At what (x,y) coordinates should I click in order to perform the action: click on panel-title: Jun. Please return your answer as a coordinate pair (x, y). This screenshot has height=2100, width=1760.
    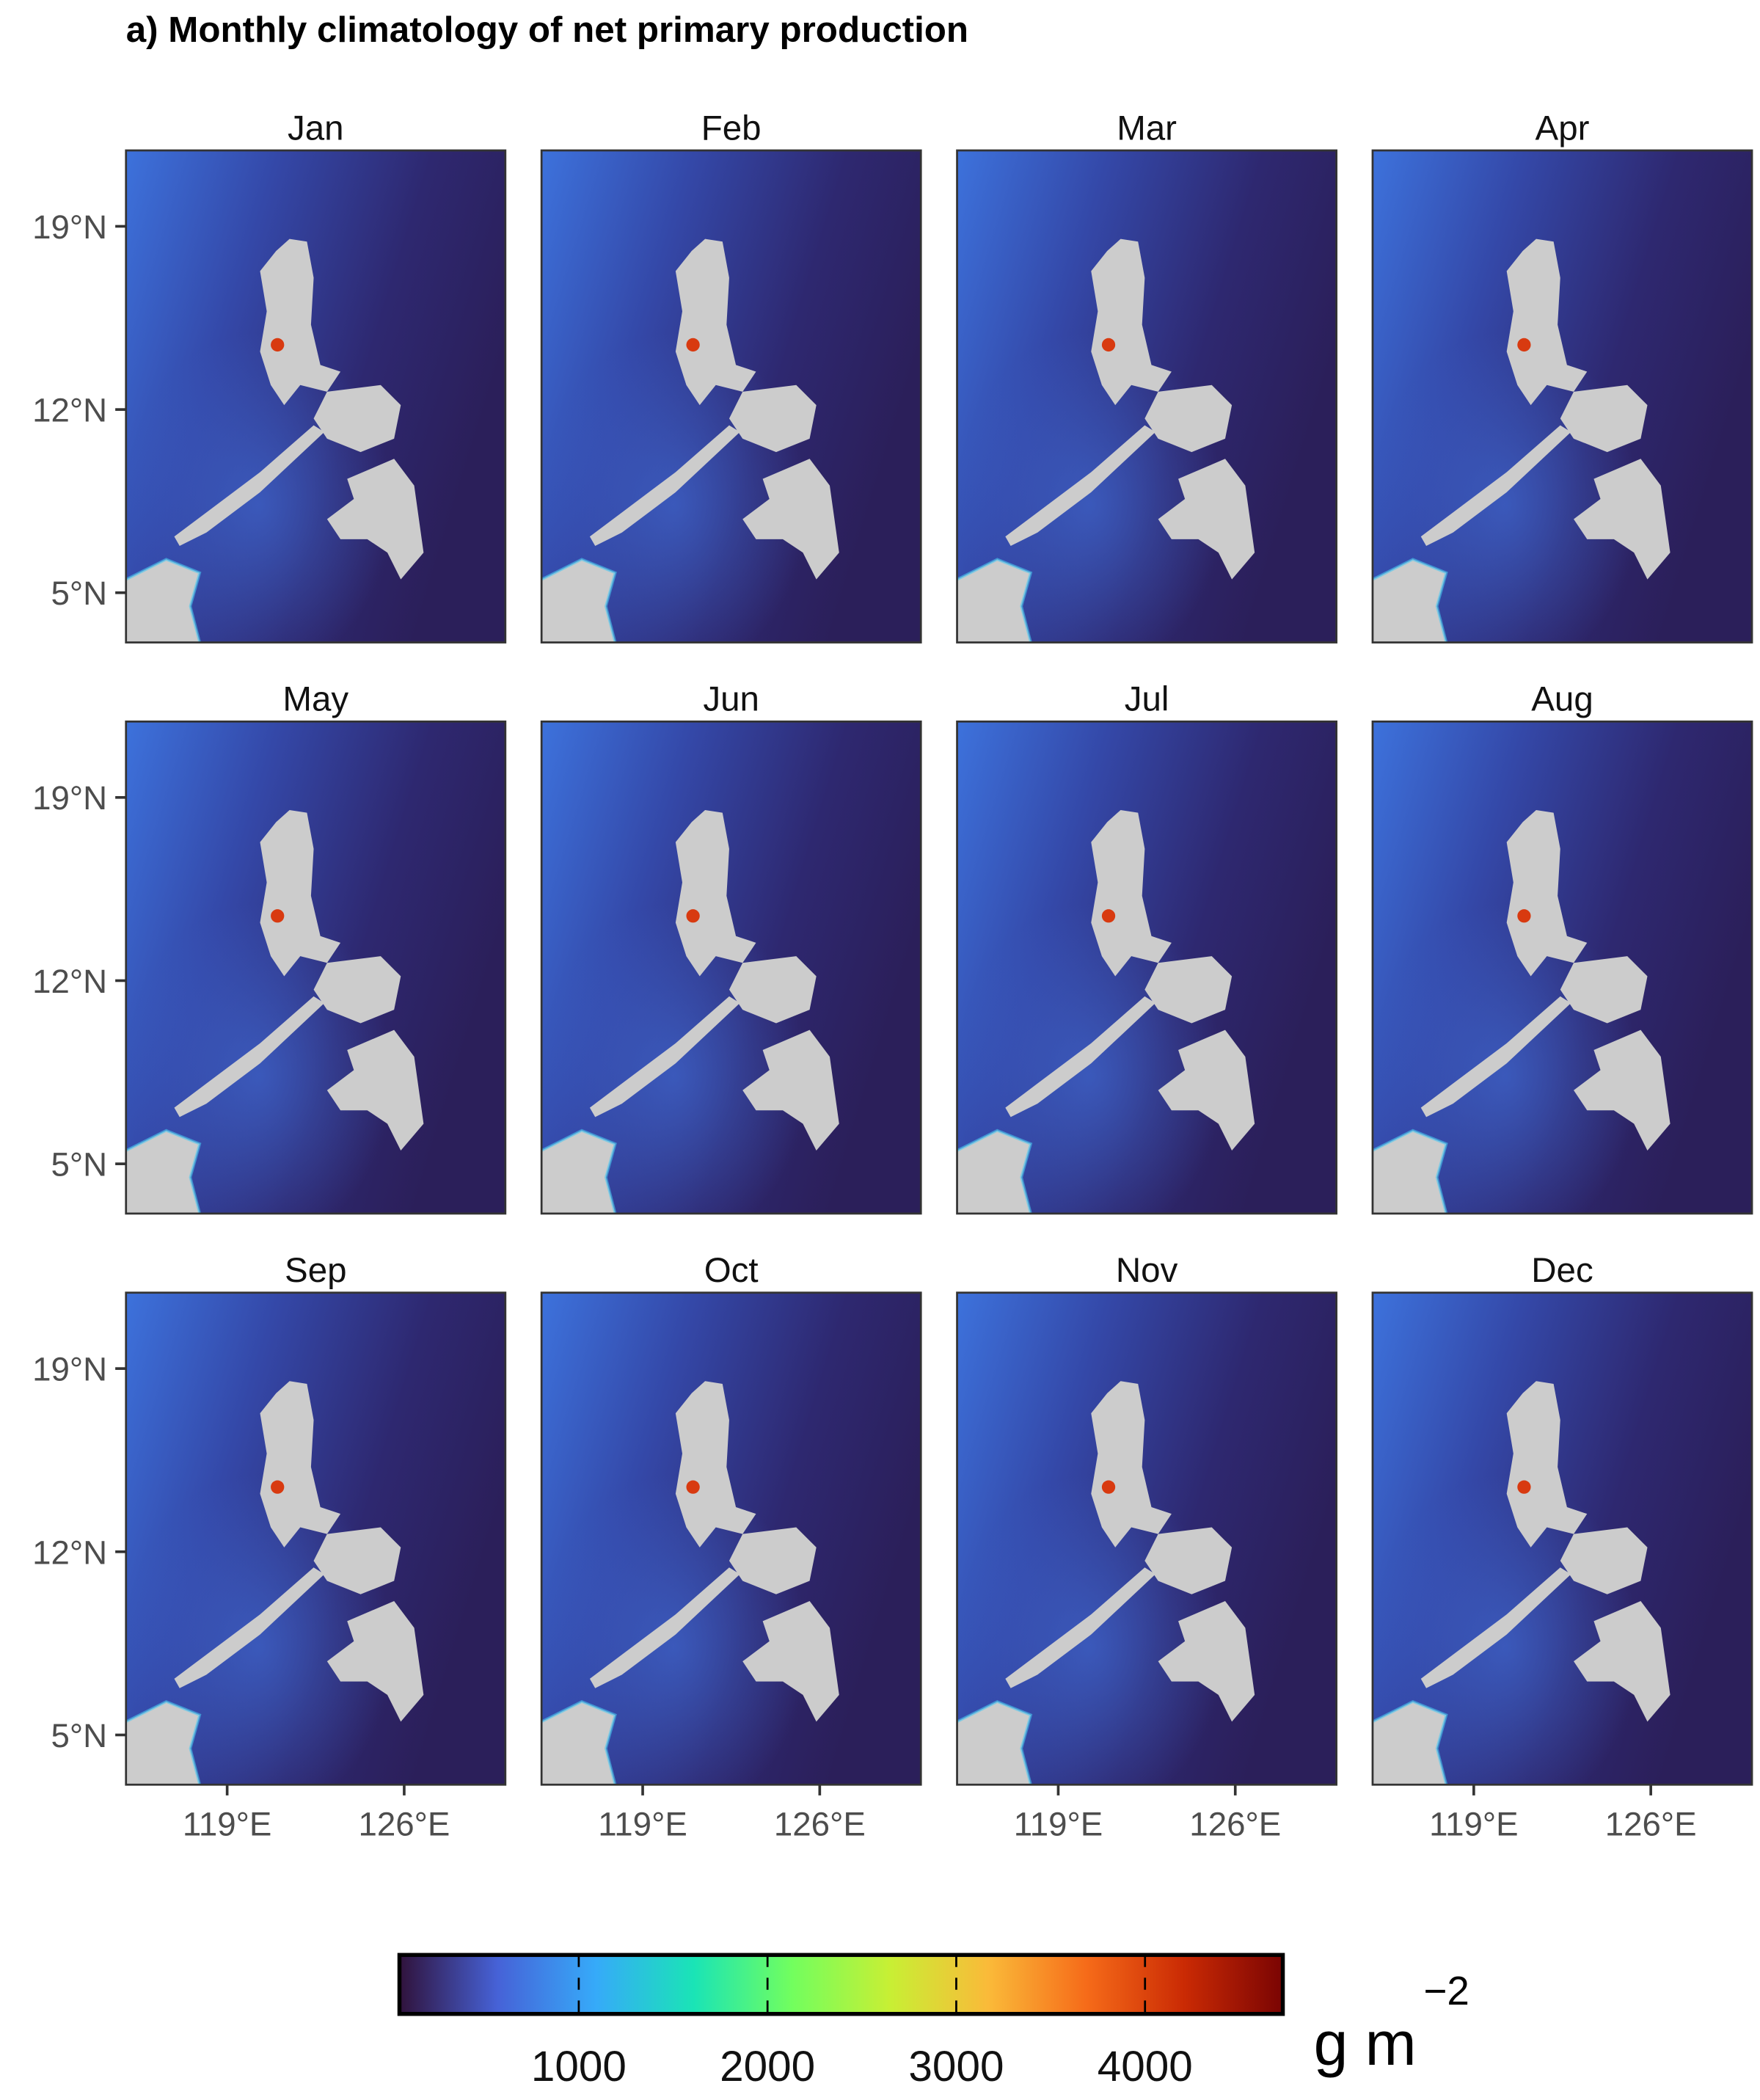
    Looking at the image, I should click on (731, 699).